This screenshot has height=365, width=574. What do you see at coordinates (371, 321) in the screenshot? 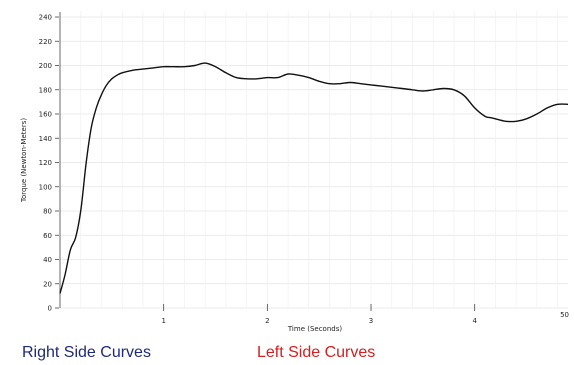
I see `x-tick-label: 3` at bounding box center [371, 321].